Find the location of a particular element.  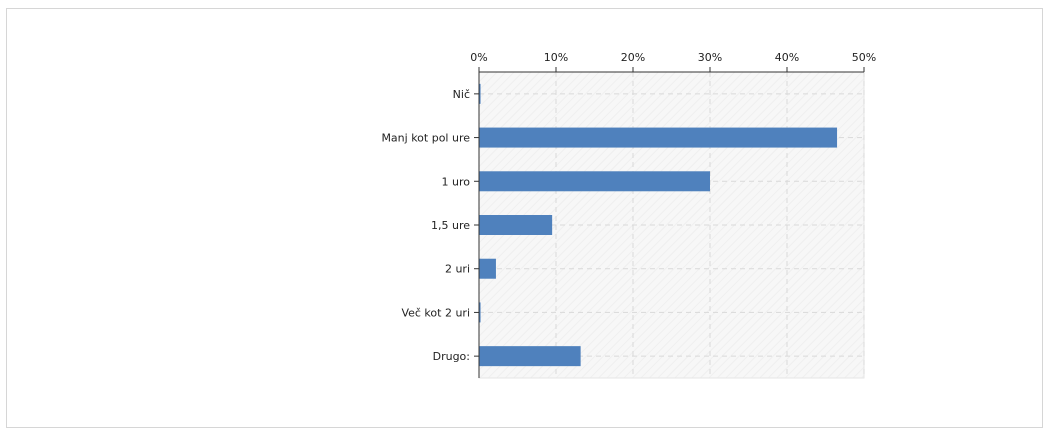

category-label: 2 uri is located at coordinates (457, 269).